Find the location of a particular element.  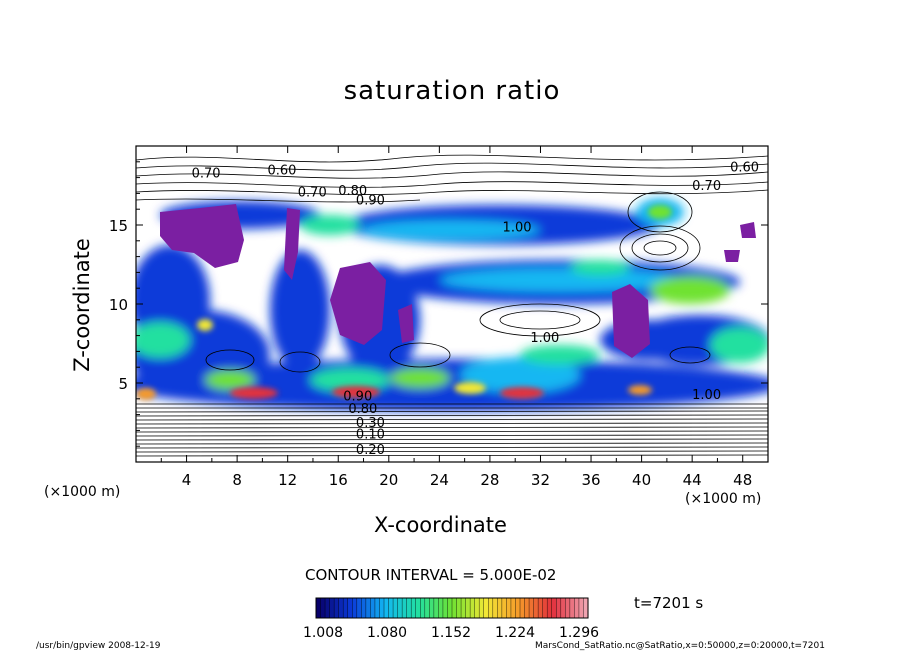

contour-interval-label: CONTOUR INTERVAL = 5.000E-02 is located at coordinates (431, 575).